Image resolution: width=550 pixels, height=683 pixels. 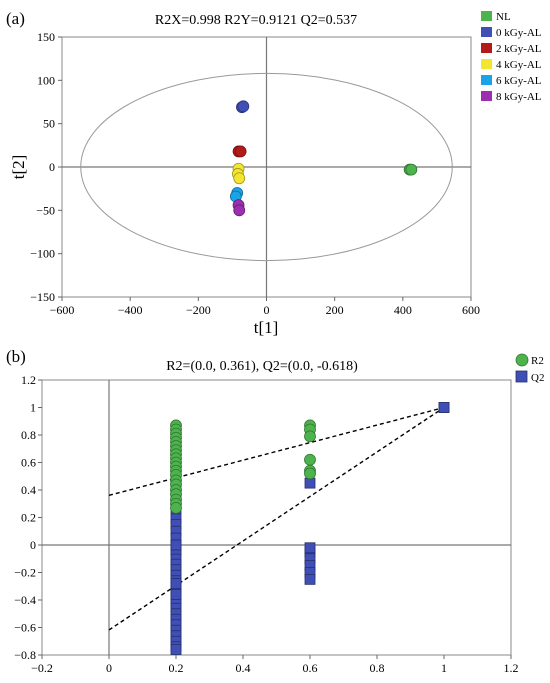 I want to click on panel-a-x-tick-label: −400, so click(x=130, y=310).